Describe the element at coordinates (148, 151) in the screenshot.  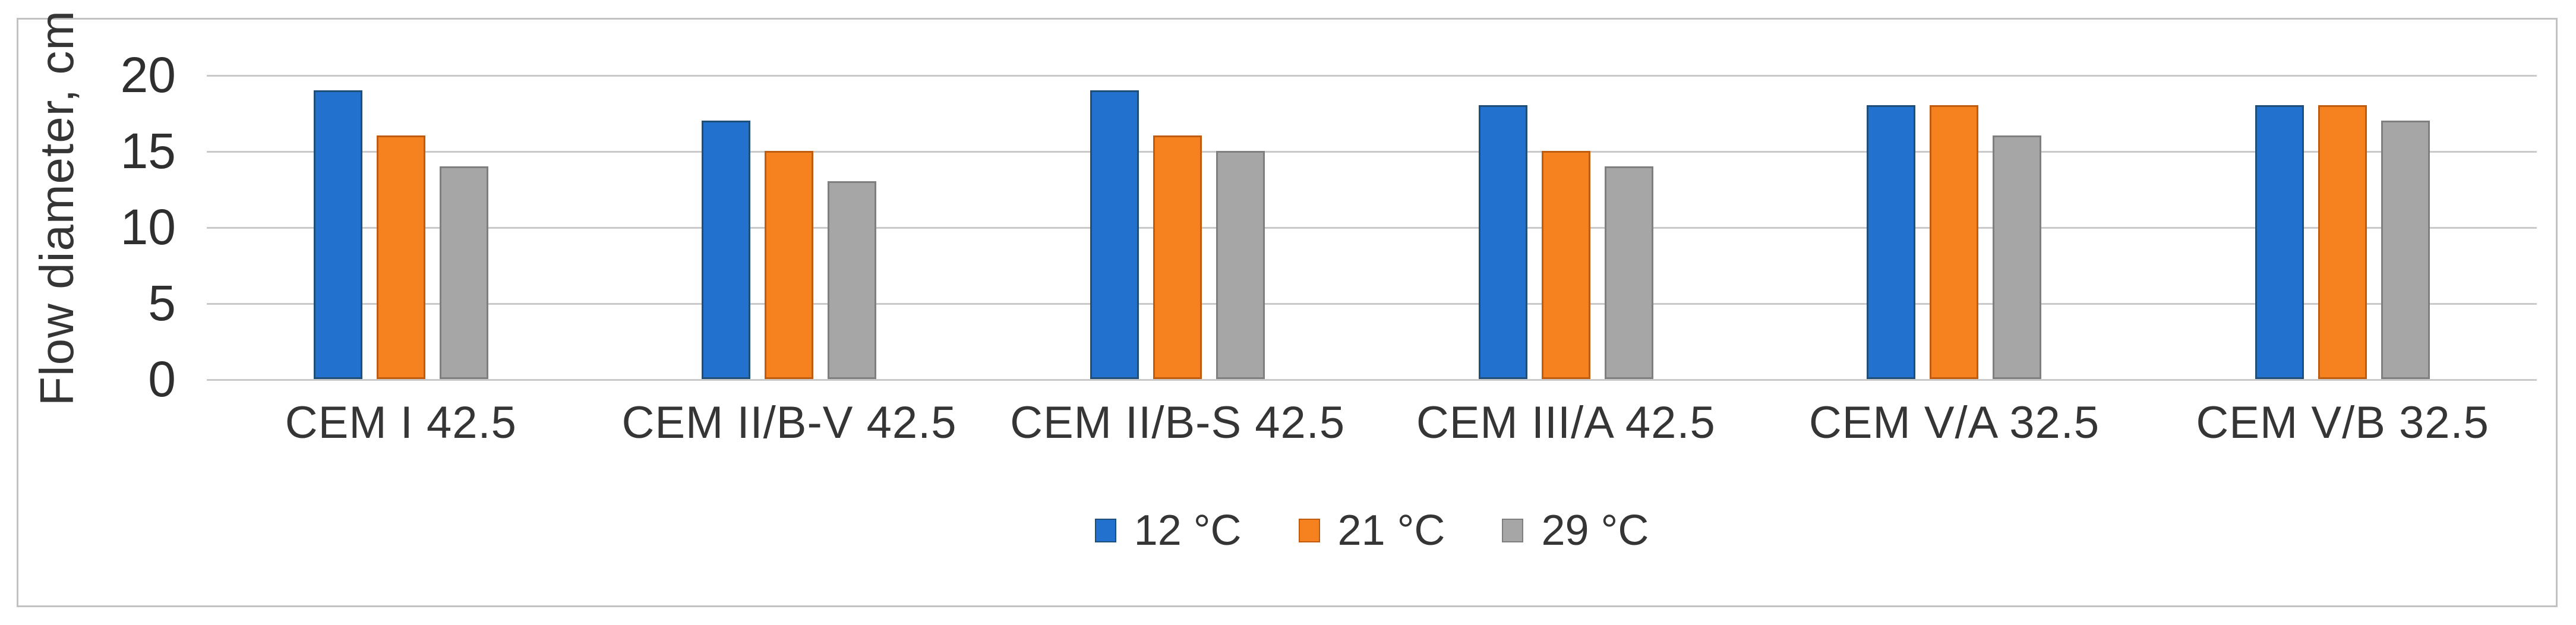
I see `y-tick-label-15: 15` at that location.